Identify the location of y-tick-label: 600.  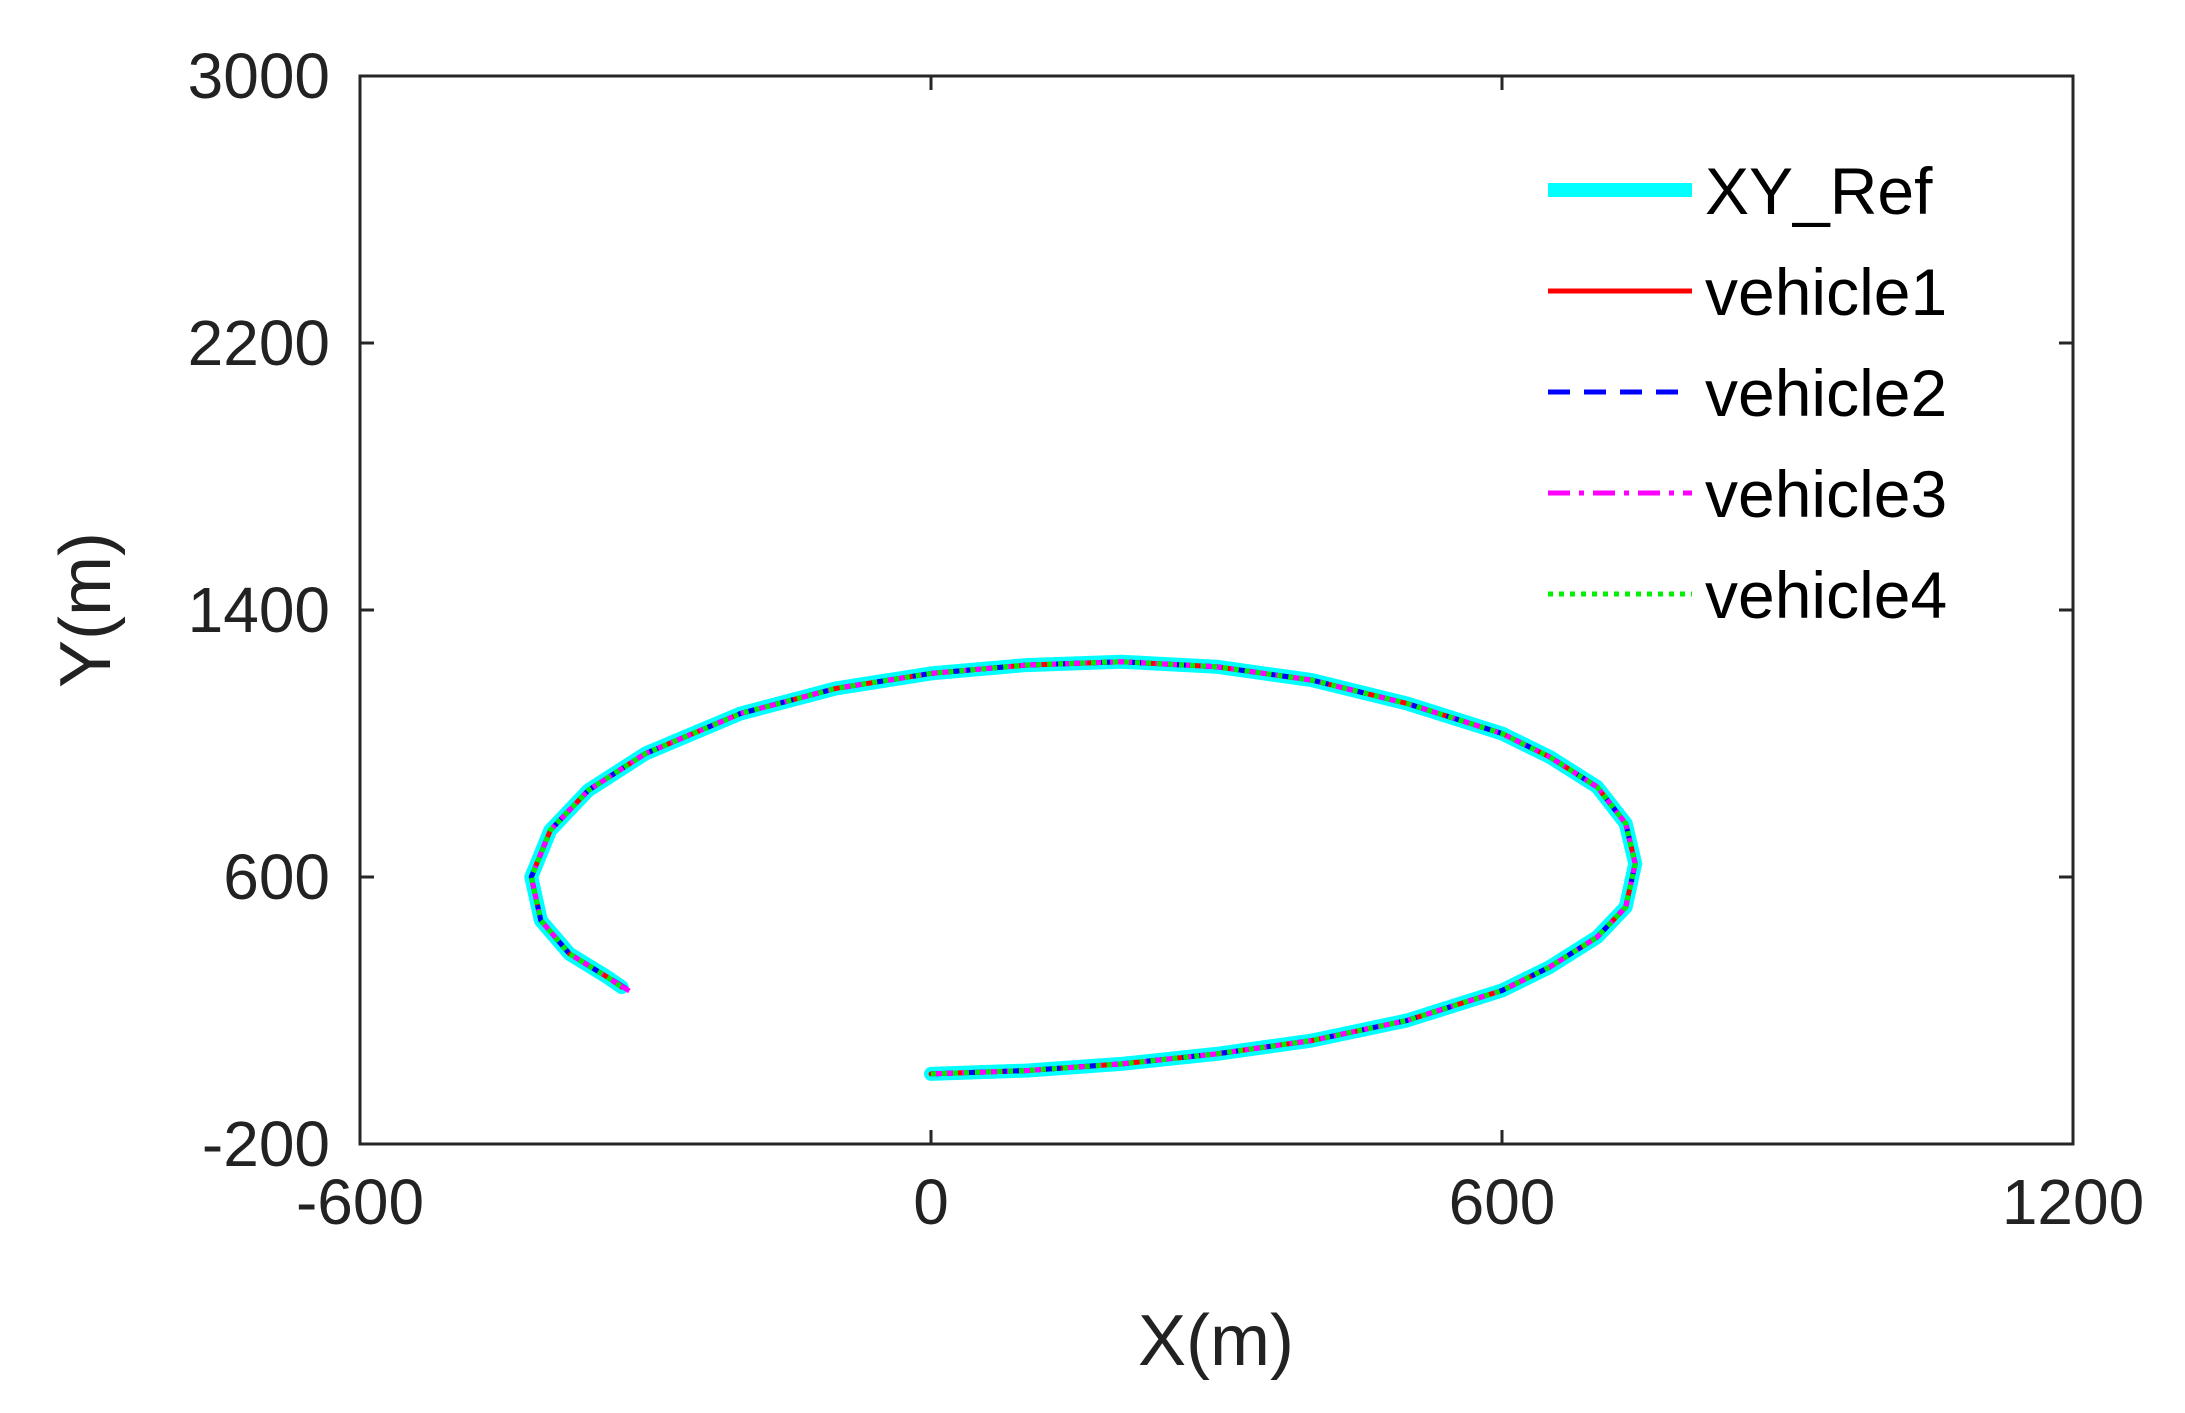
(276, 877).